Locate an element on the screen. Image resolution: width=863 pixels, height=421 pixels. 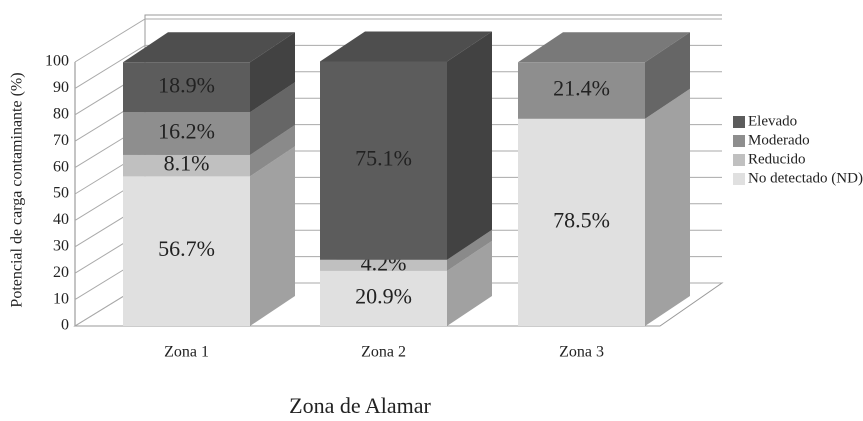
value-label: 16.2% is located at coordinates (186, 131).